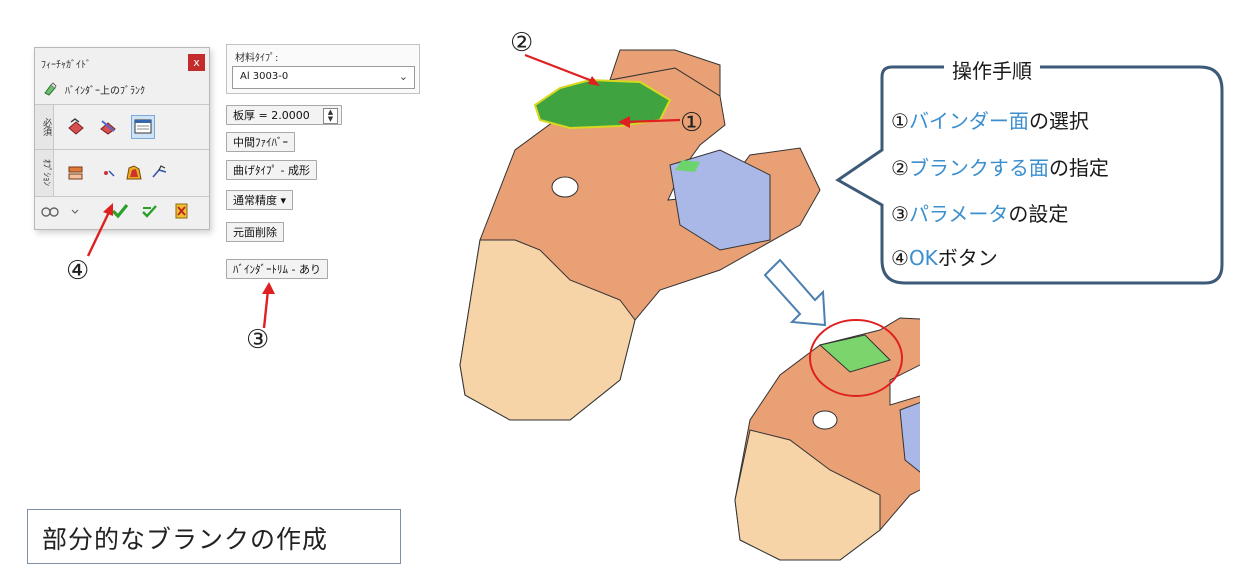 The image size is (1239, 581). I want to click on point-option-icon, so click(108, 173).